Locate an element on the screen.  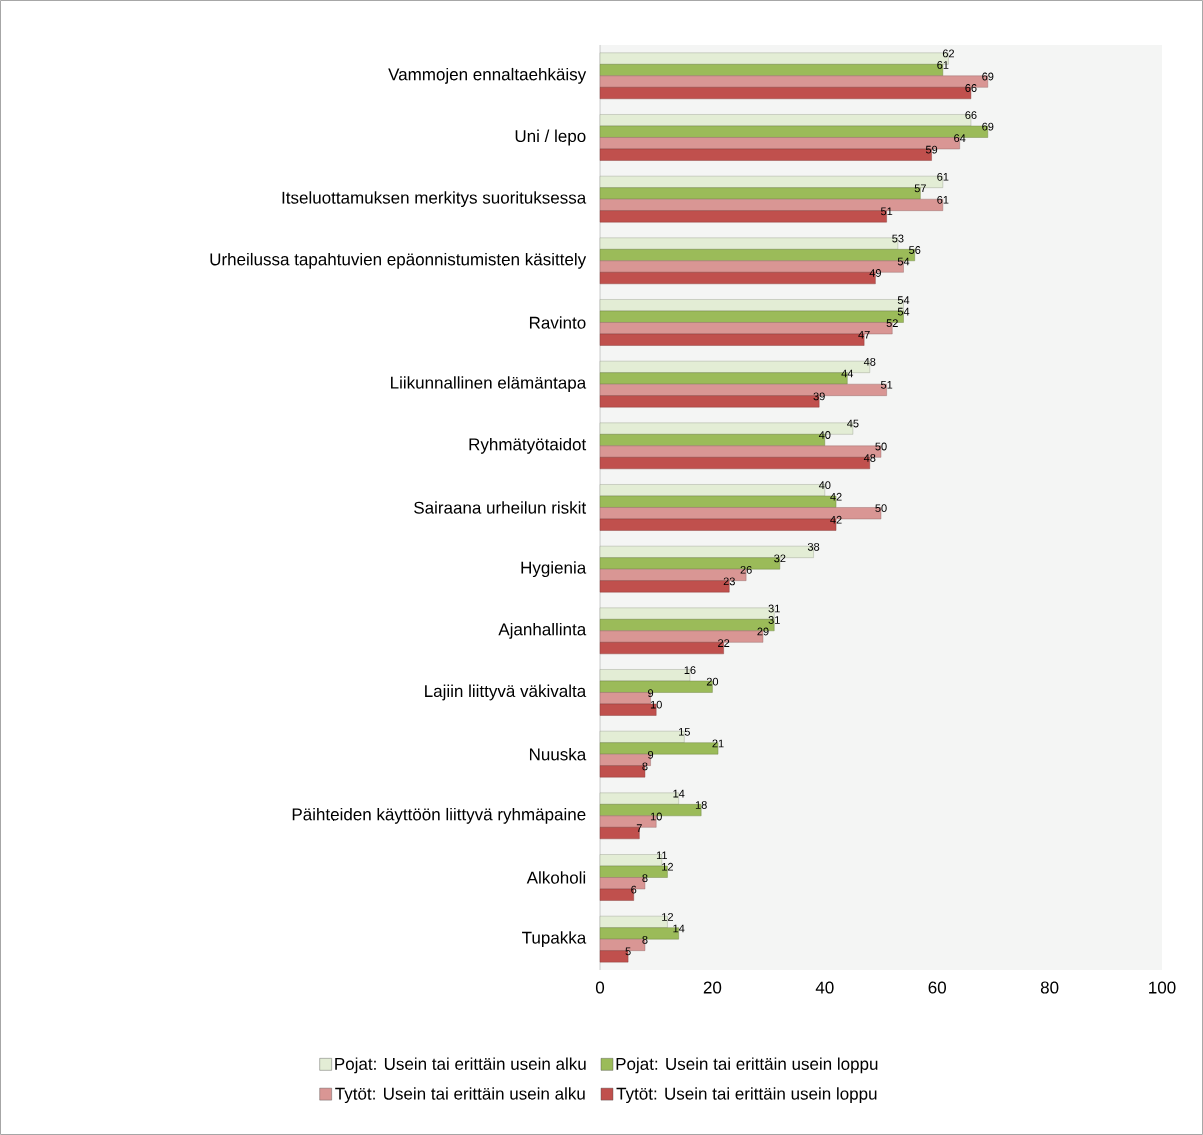
data-label: 47 is located at coordinates (864, 334).